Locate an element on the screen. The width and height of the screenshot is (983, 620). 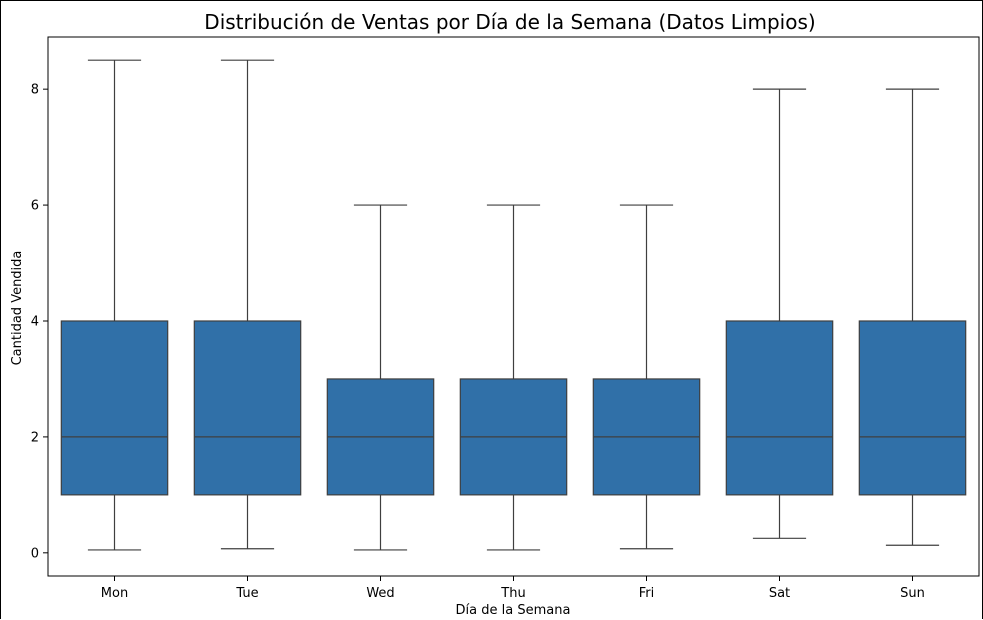
y-tick-label: 2 is located at coordinates (35, 437).